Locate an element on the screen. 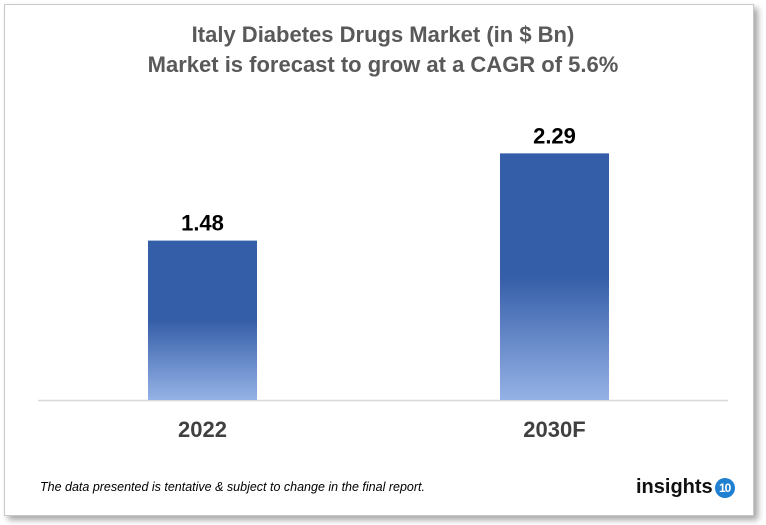 This screenshot has width=766, height=525. bar-2022 is located at coordinates (202, 320).